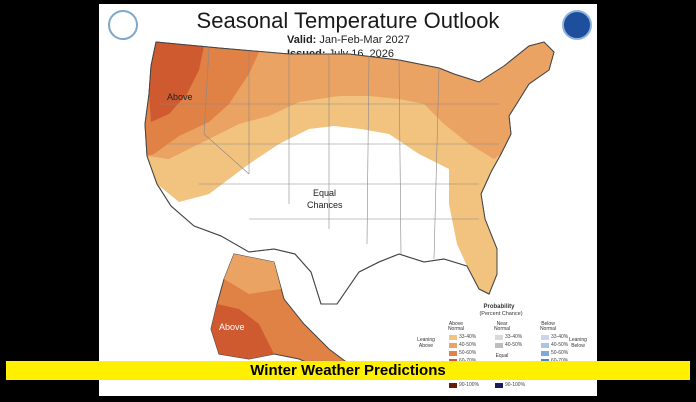 This screenshot has width=696, height=402. Describe the element at coordinates (548, 324) in the screenshot. I see `legend-col-below-1: Below` at that location.